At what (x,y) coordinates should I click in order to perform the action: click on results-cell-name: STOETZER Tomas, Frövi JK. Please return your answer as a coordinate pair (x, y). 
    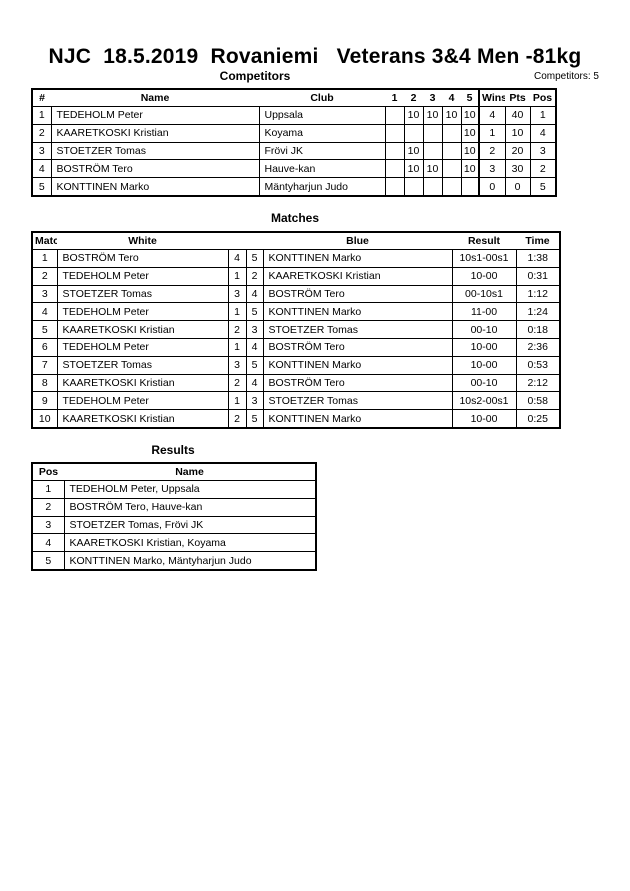
    Looking at the image, I should click on (190, 525).